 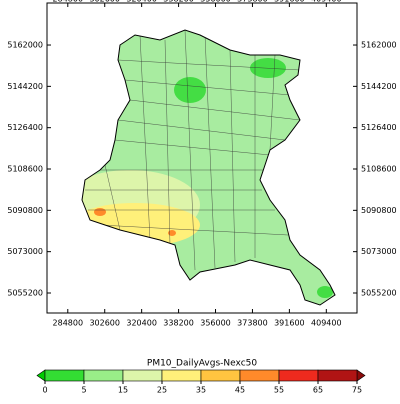 I want to click on colorbar-label: 75, so click(x=357, y=390).